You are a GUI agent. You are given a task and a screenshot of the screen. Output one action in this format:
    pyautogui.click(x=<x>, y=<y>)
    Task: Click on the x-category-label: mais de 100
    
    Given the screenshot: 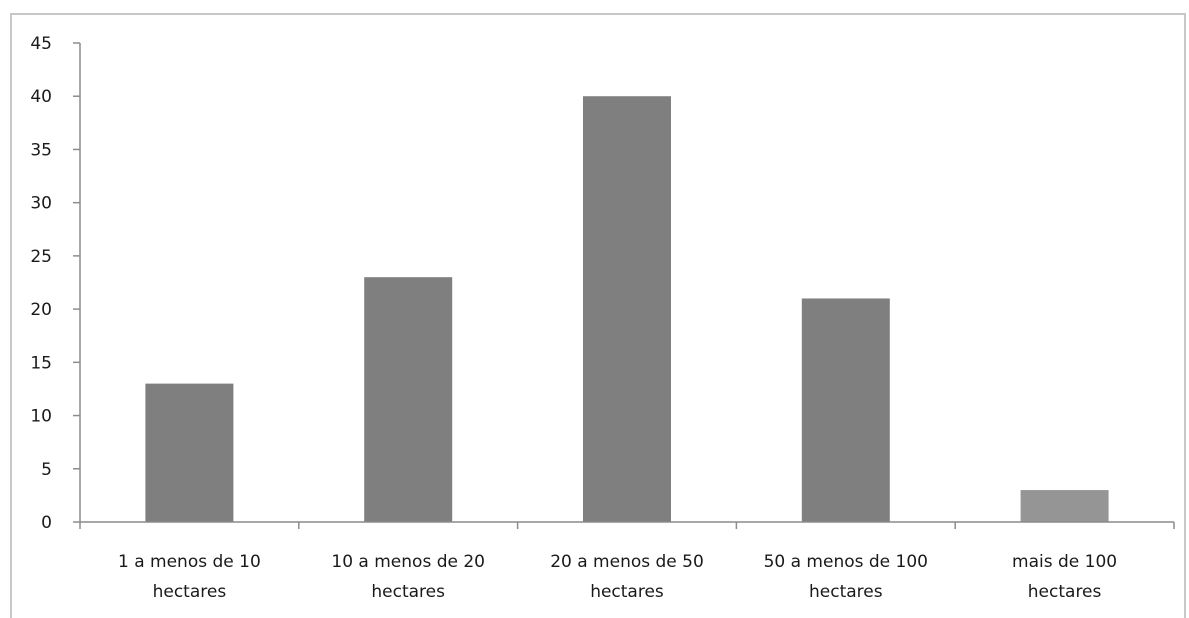 What is the action you would take?
    pyautogui.click(x=1064, y=562)
    